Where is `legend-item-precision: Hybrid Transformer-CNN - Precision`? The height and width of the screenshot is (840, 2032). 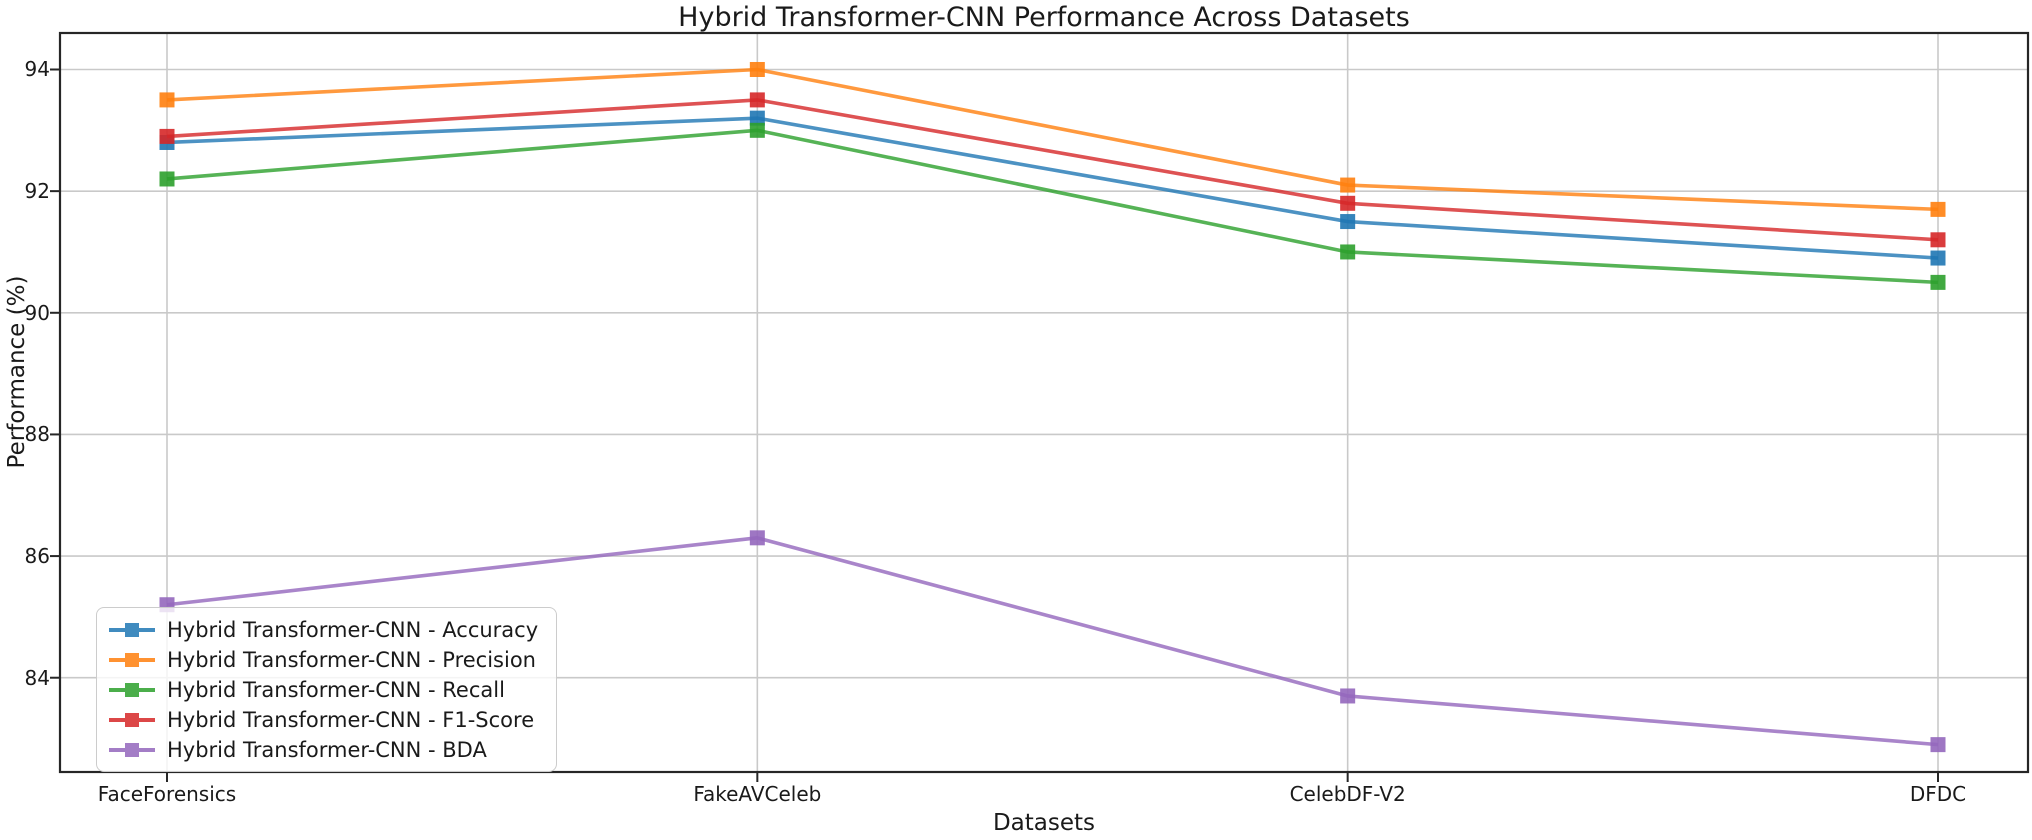
legend-item-precision: Hybrid Transformer-CNN - Precision is located at coordinates (323, 659).